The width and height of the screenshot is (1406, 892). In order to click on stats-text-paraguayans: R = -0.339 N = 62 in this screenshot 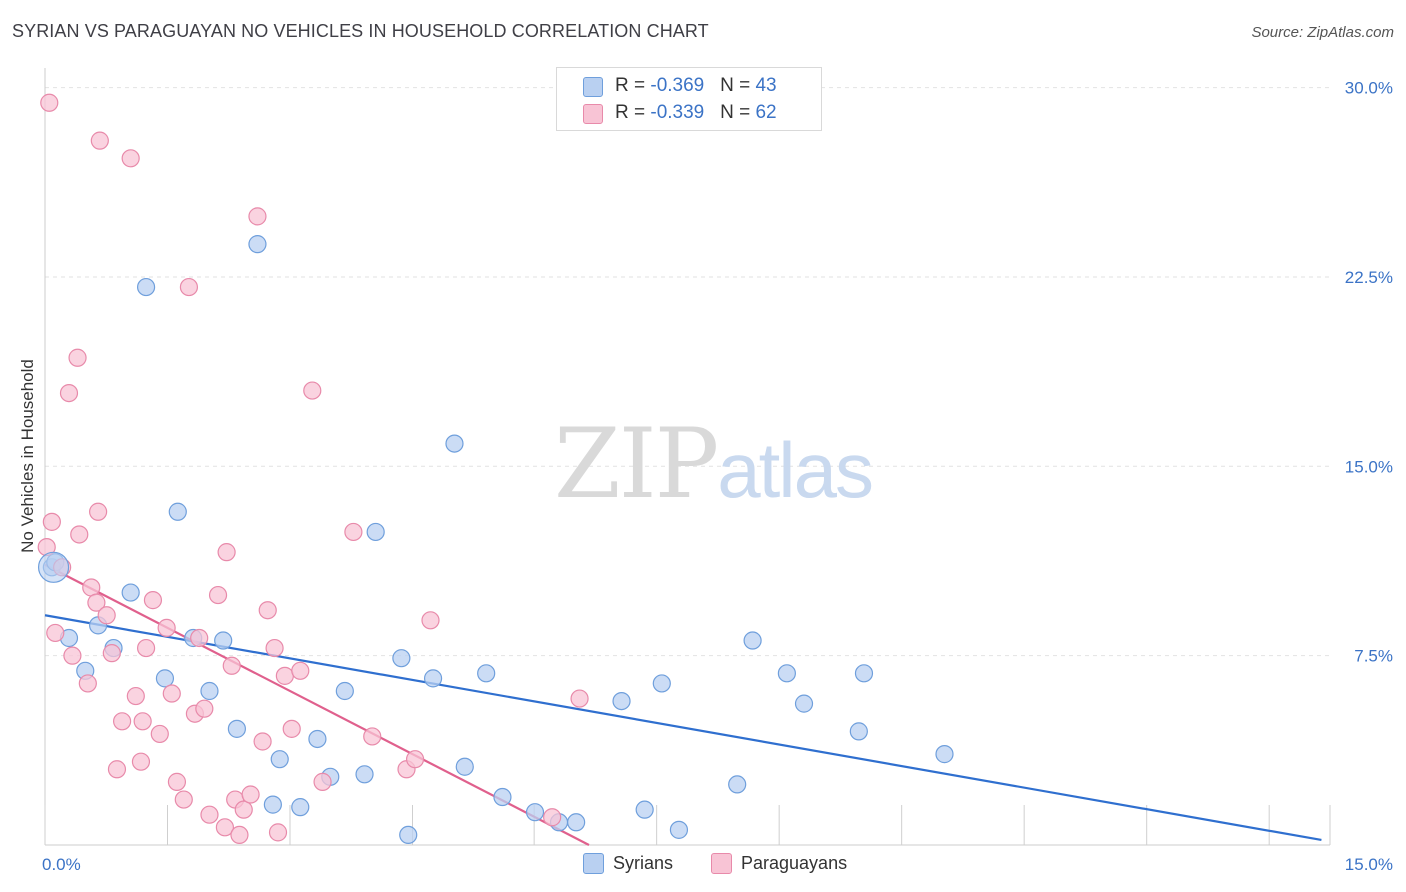, I will do `click(696, 113)`.